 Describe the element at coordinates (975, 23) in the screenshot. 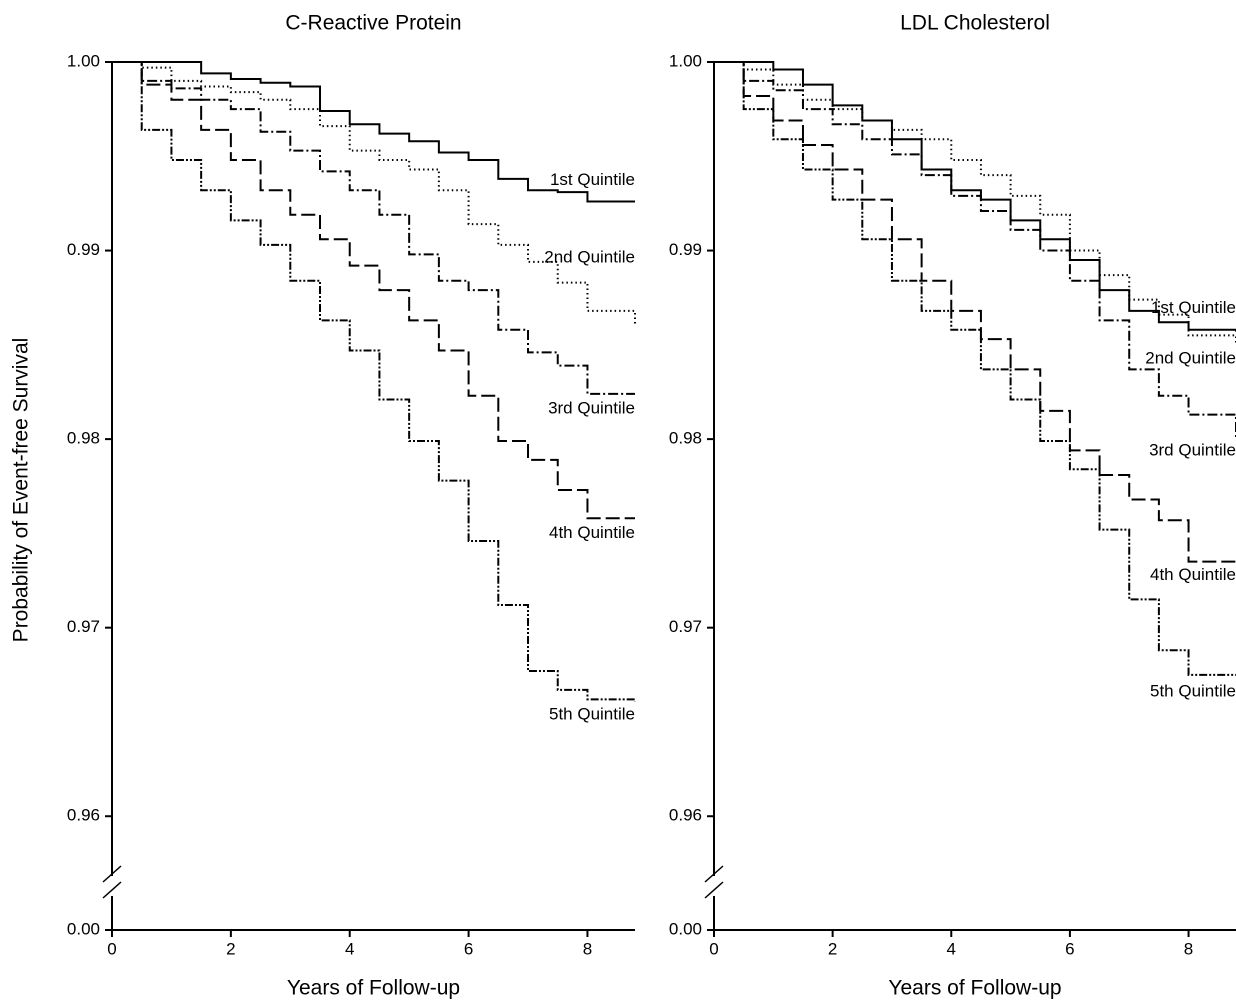

I see `chart-title: LDL Cholesterol` at that location.